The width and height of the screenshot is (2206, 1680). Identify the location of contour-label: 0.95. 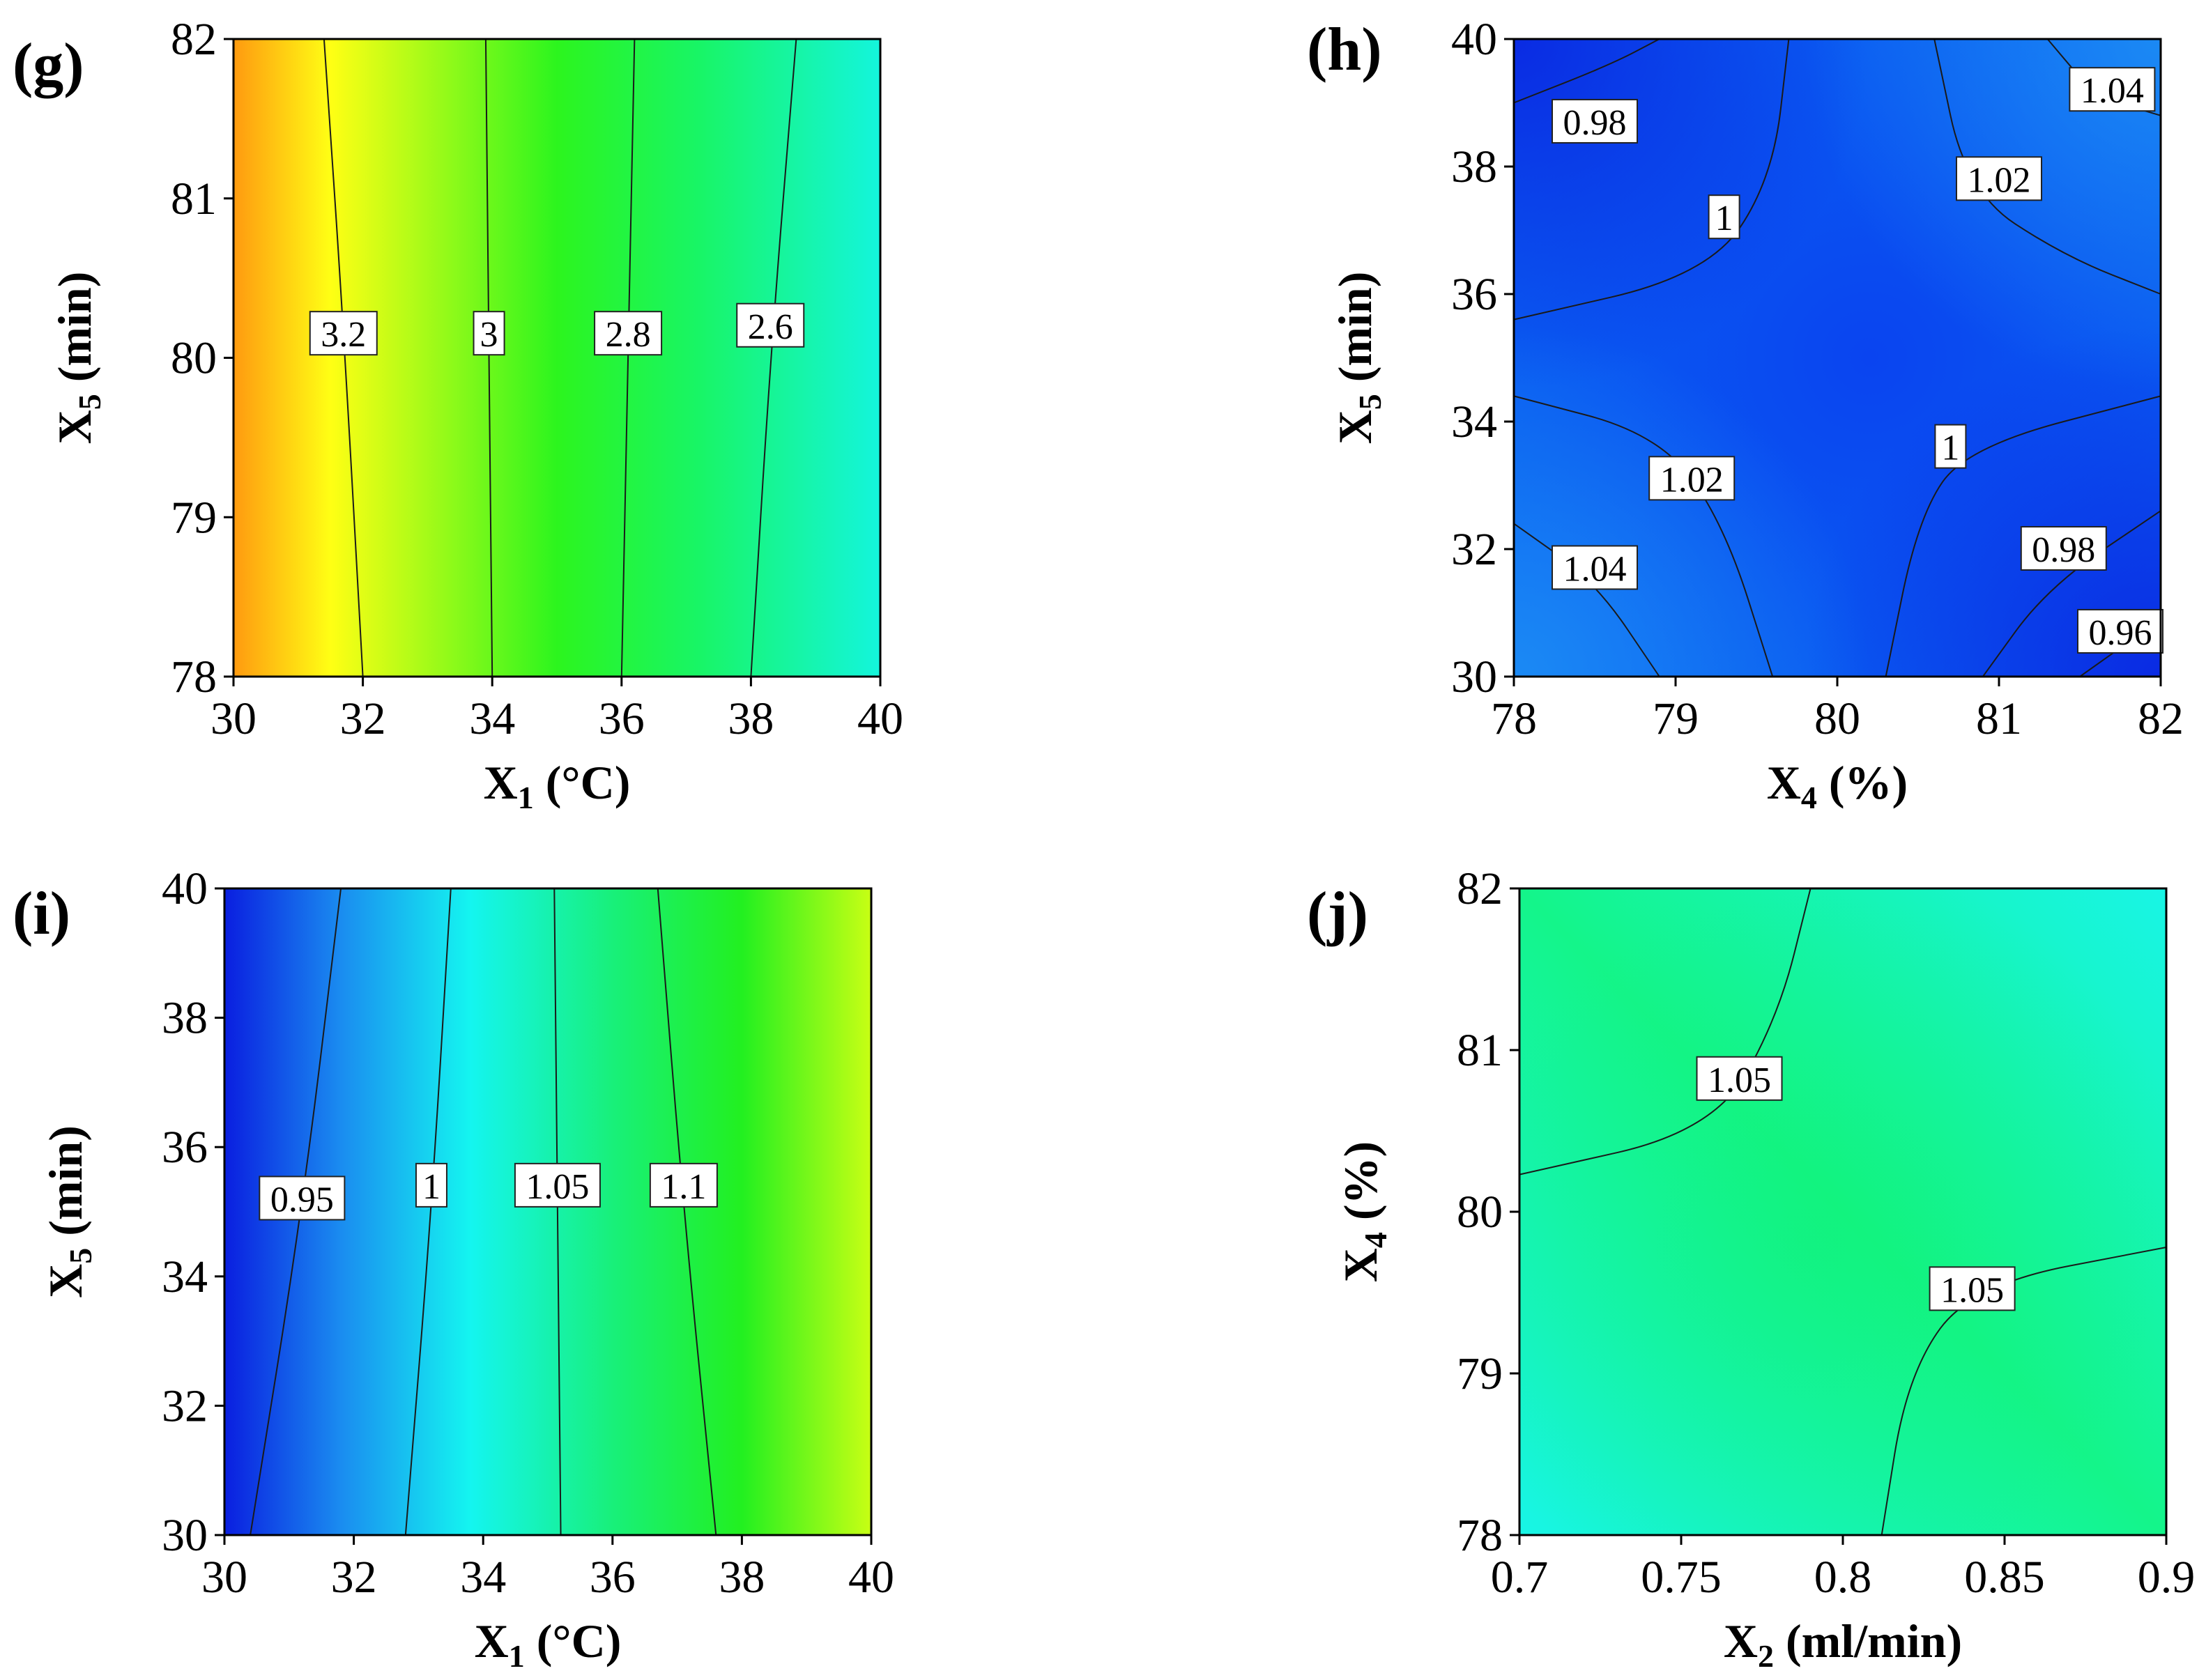
(302, 1199).